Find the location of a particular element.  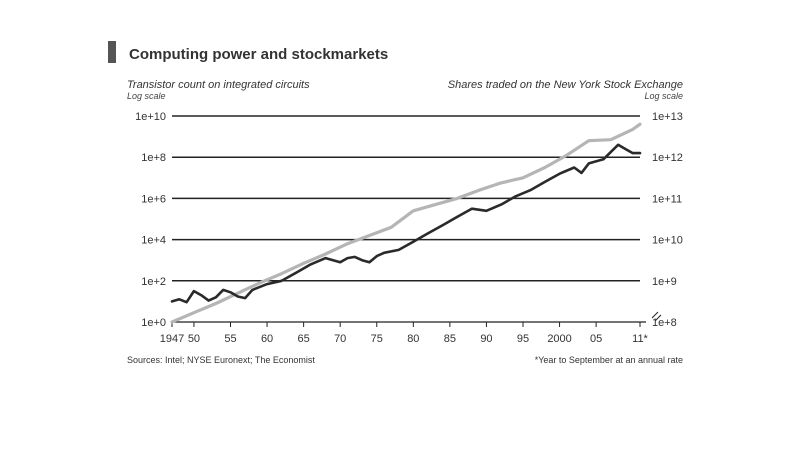

x-tick-label: 2000 is located at coordinates (559, 339).